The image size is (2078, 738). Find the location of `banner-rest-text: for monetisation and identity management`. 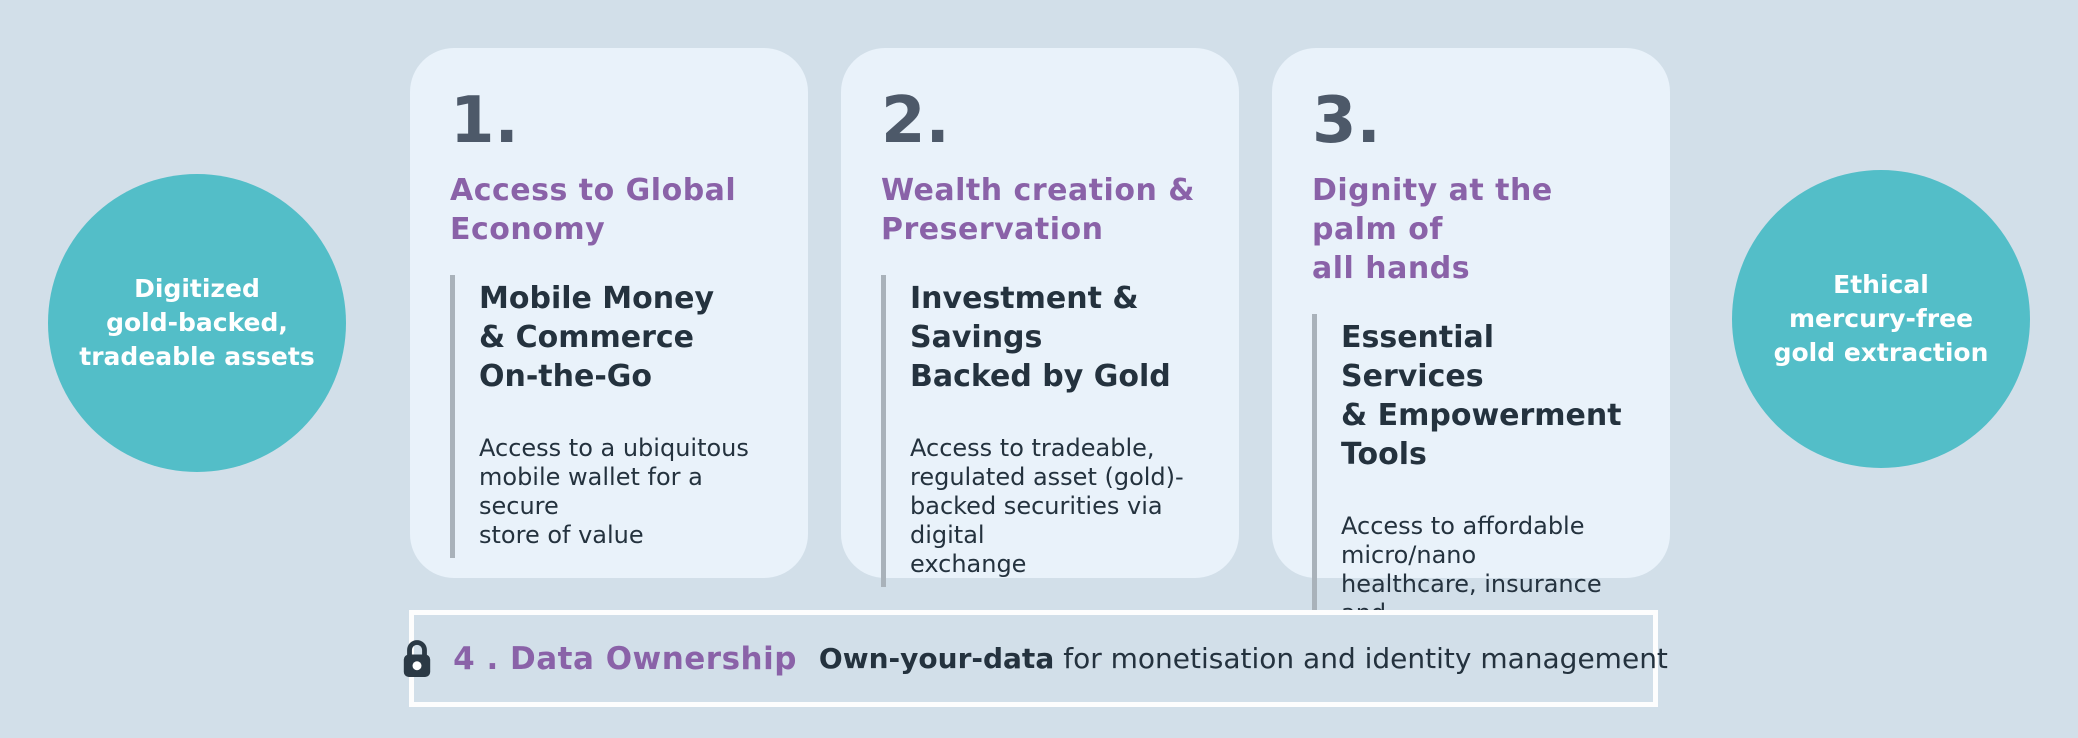

banner-rest-text: for monetisation and identity management is located at coordinates (1365, 658).